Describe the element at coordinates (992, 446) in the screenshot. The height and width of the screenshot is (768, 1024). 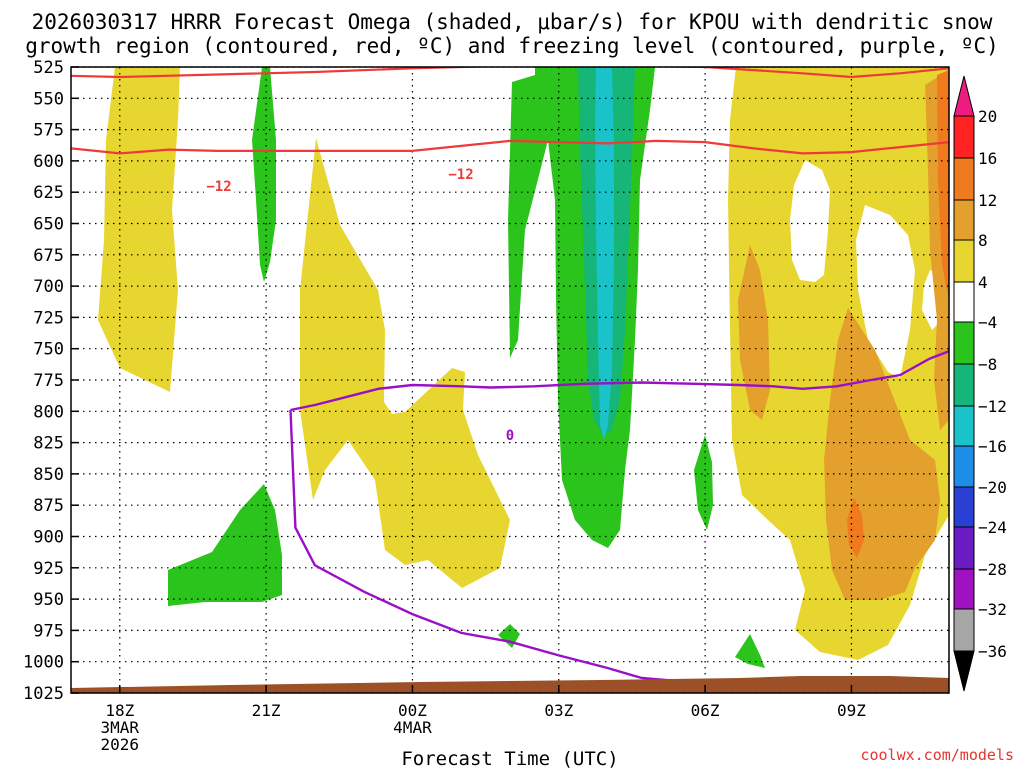
I see `colorbar-label-8: −16` at that location.